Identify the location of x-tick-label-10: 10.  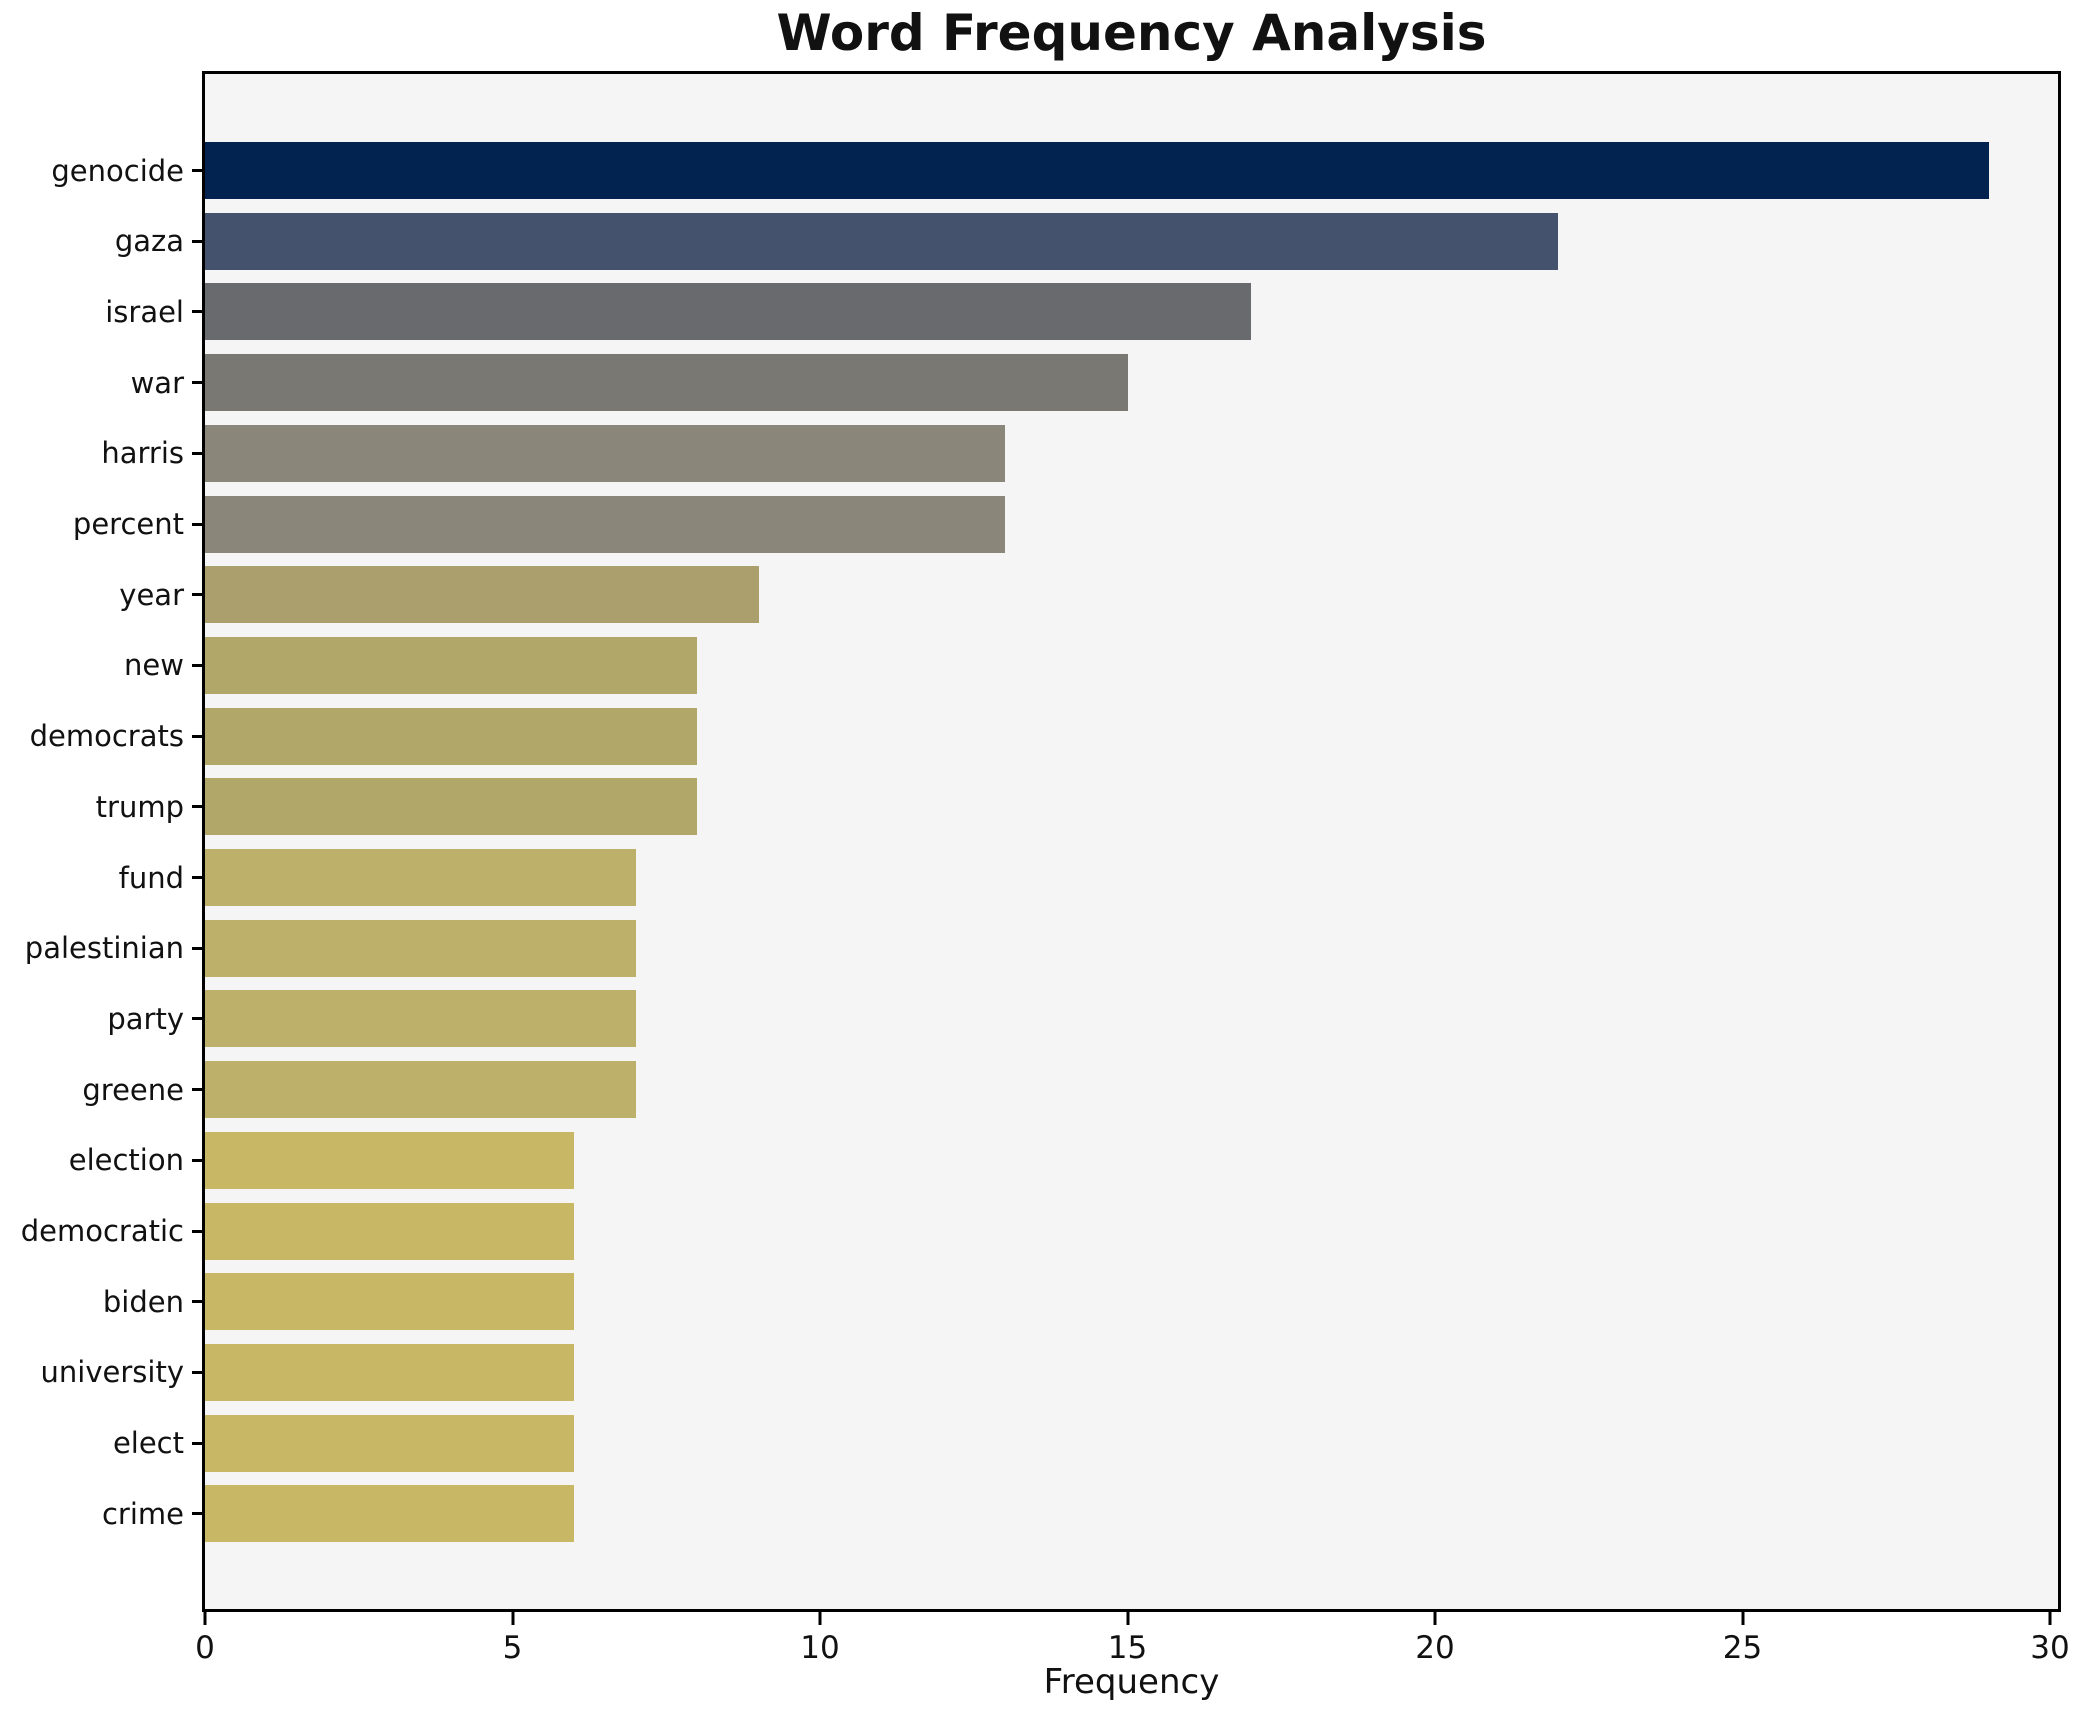
(820, 1648).